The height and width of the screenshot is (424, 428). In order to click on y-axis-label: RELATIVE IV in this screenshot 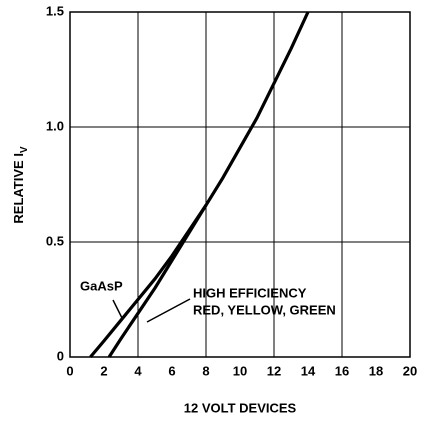, I will do `click(20, 185)`.